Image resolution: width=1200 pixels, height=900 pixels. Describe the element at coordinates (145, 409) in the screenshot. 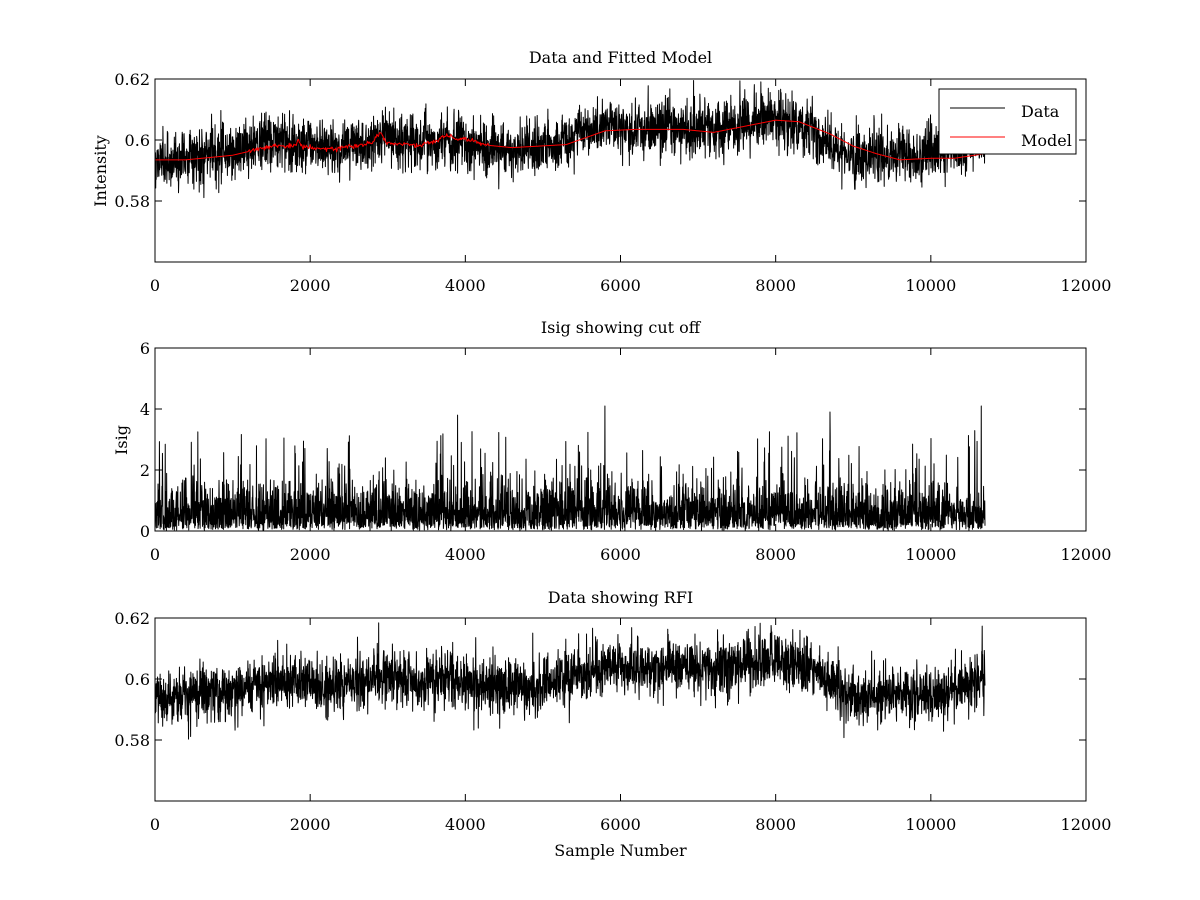

I see `y-tick-label: 4` at that location.